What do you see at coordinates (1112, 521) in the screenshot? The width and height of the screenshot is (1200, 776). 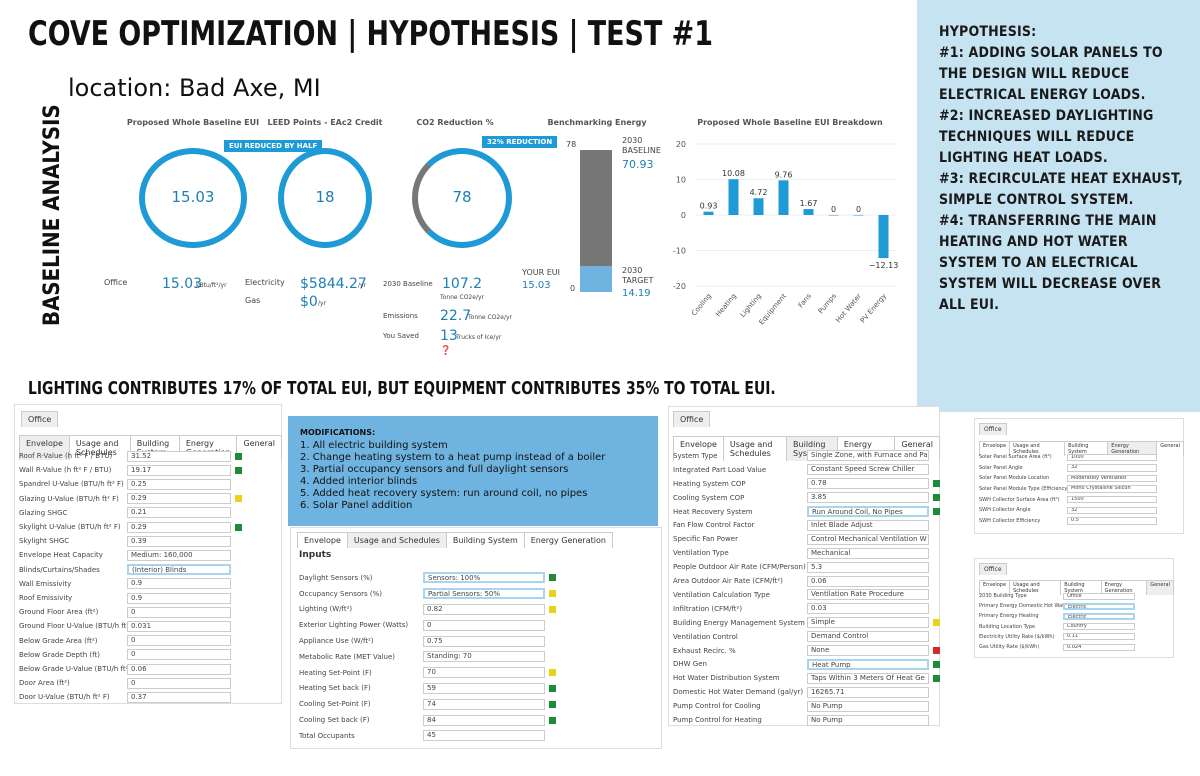 I see `field-input: 0.5` at bounding box center [1112, 521].